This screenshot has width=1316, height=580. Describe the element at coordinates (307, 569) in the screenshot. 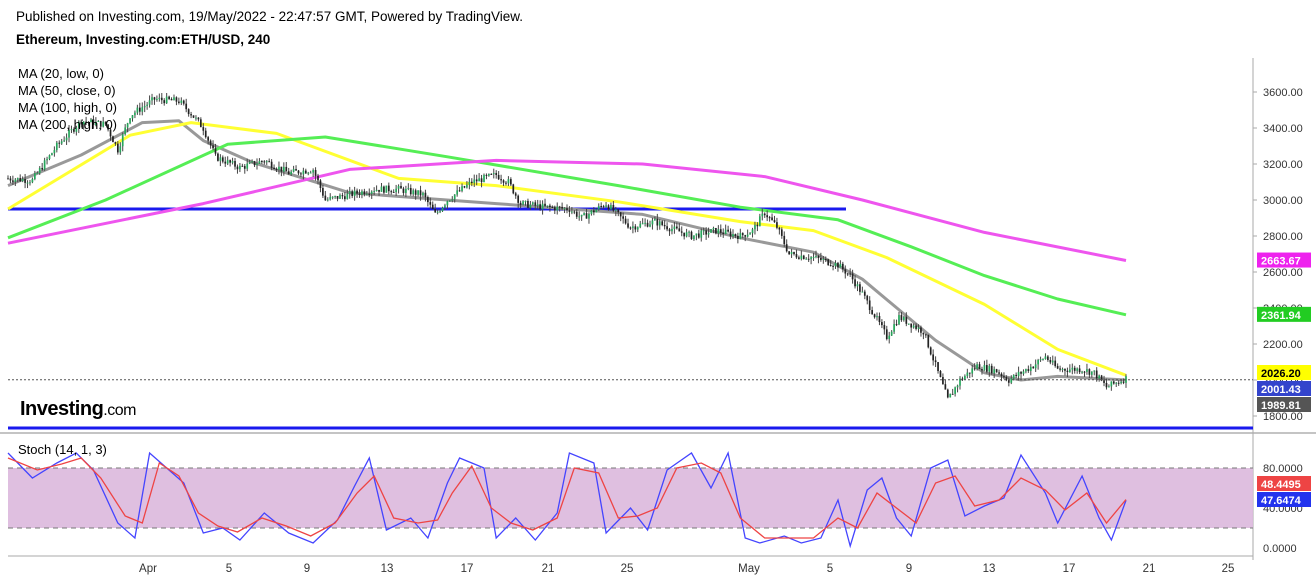

I see `x-tick-label: 9` at that location.